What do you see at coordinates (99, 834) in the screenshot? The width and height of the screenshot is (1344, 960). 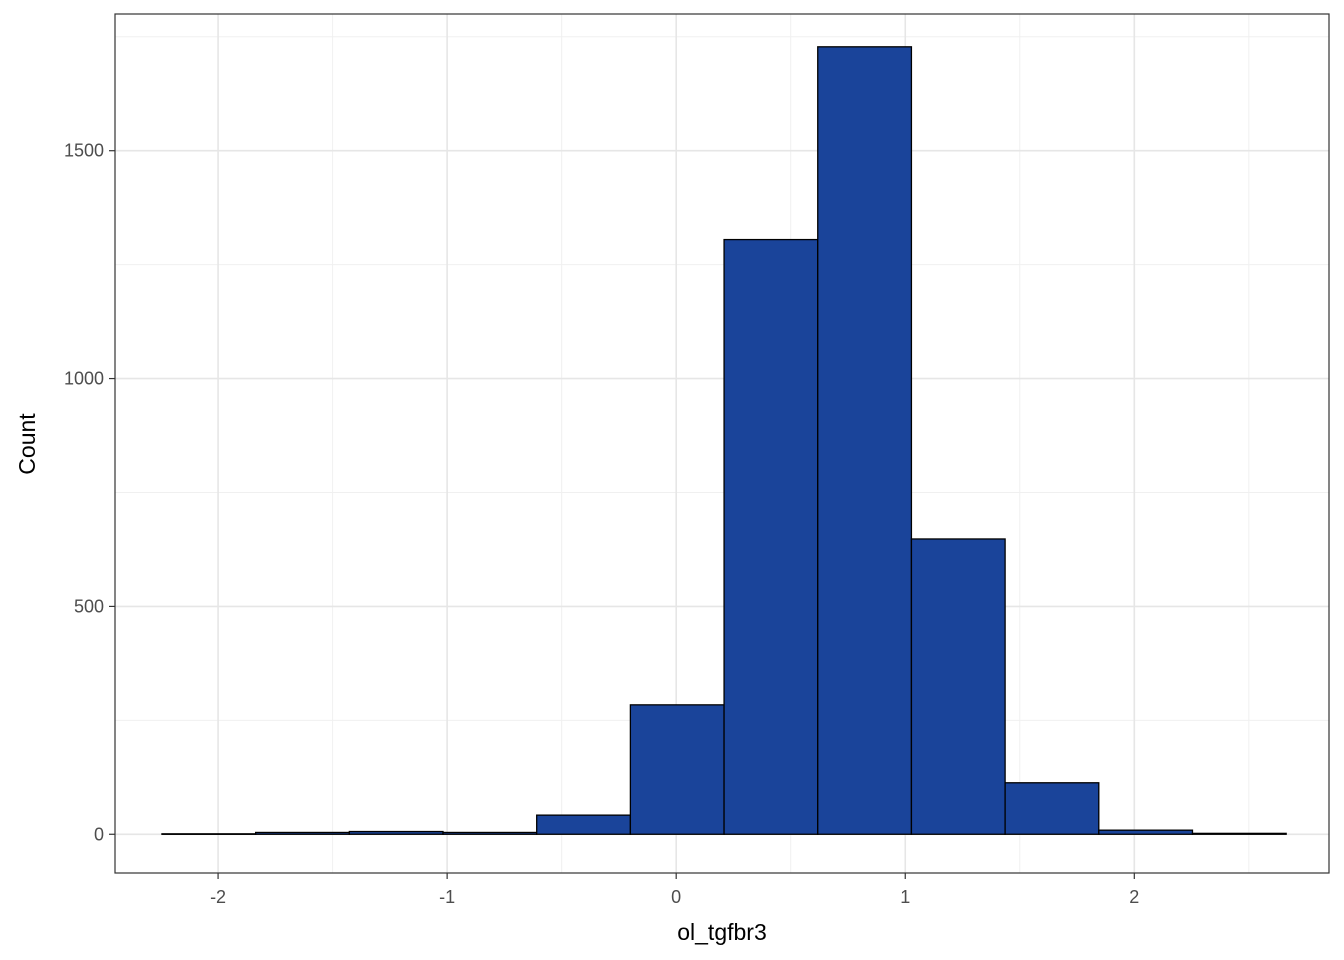 I see `y-tick-label: 0` at bounding box center [99, 834].